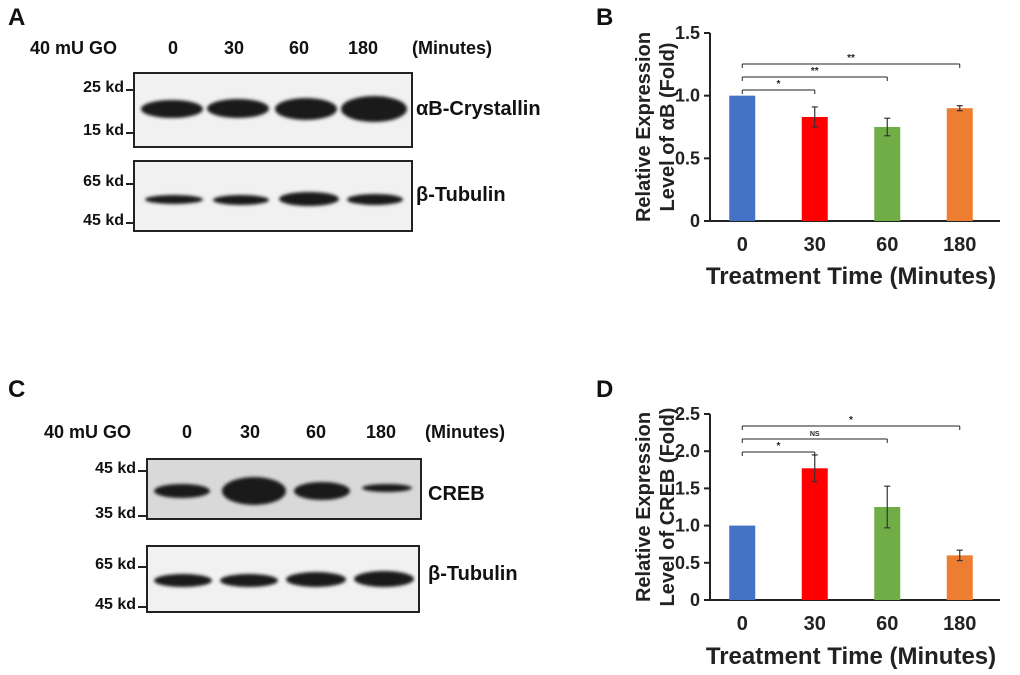 The width and height of the screenshot is (1020, 675). I want to click on panel-label-d: D, so click(605, 389).